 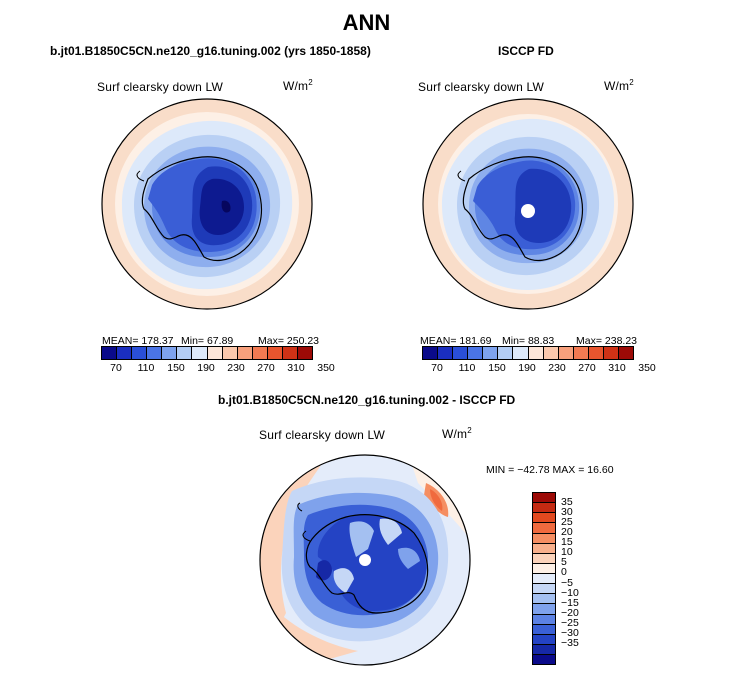 I want to click on left-colorbar-tick-label: 230, so click(x=236, y=368).